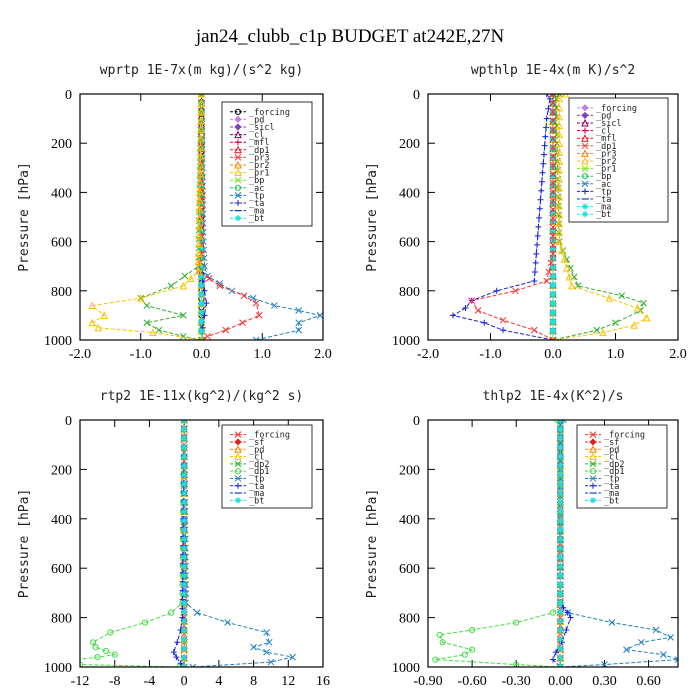 This screenshot has width=700, height=700. I want to click on y-tick-label: 0, so click(68, 421).